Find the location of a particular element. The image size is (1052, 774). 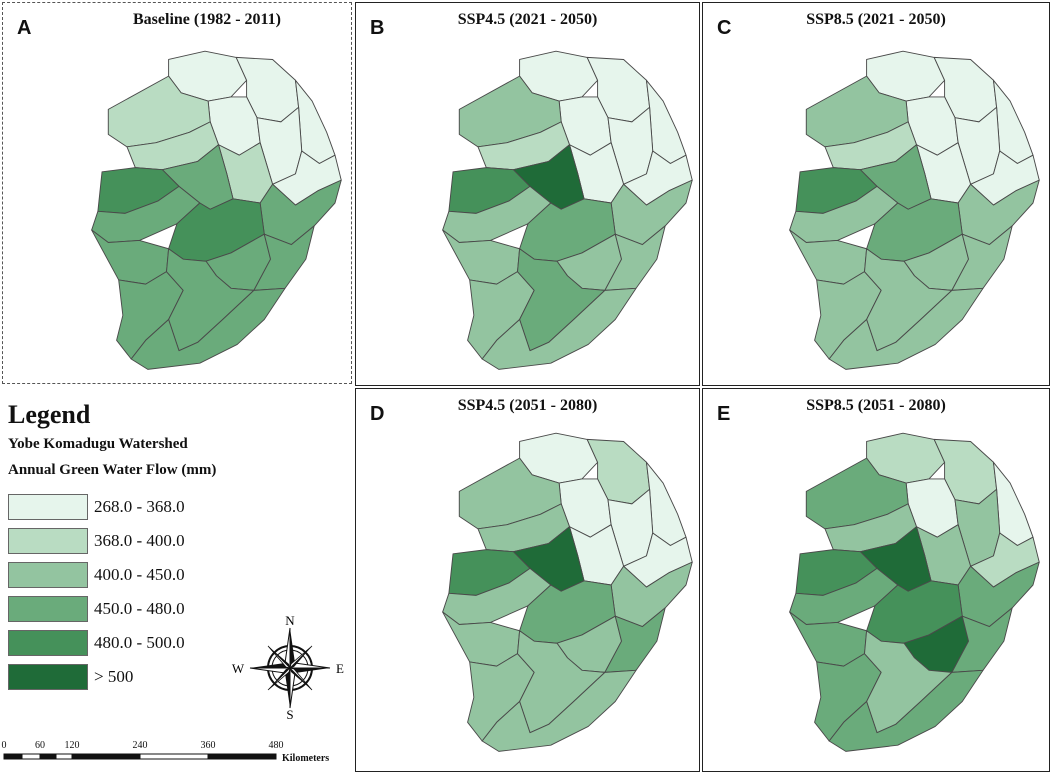

legend-item: 268.0 - 368.0 is located at coordinates (138, 508).